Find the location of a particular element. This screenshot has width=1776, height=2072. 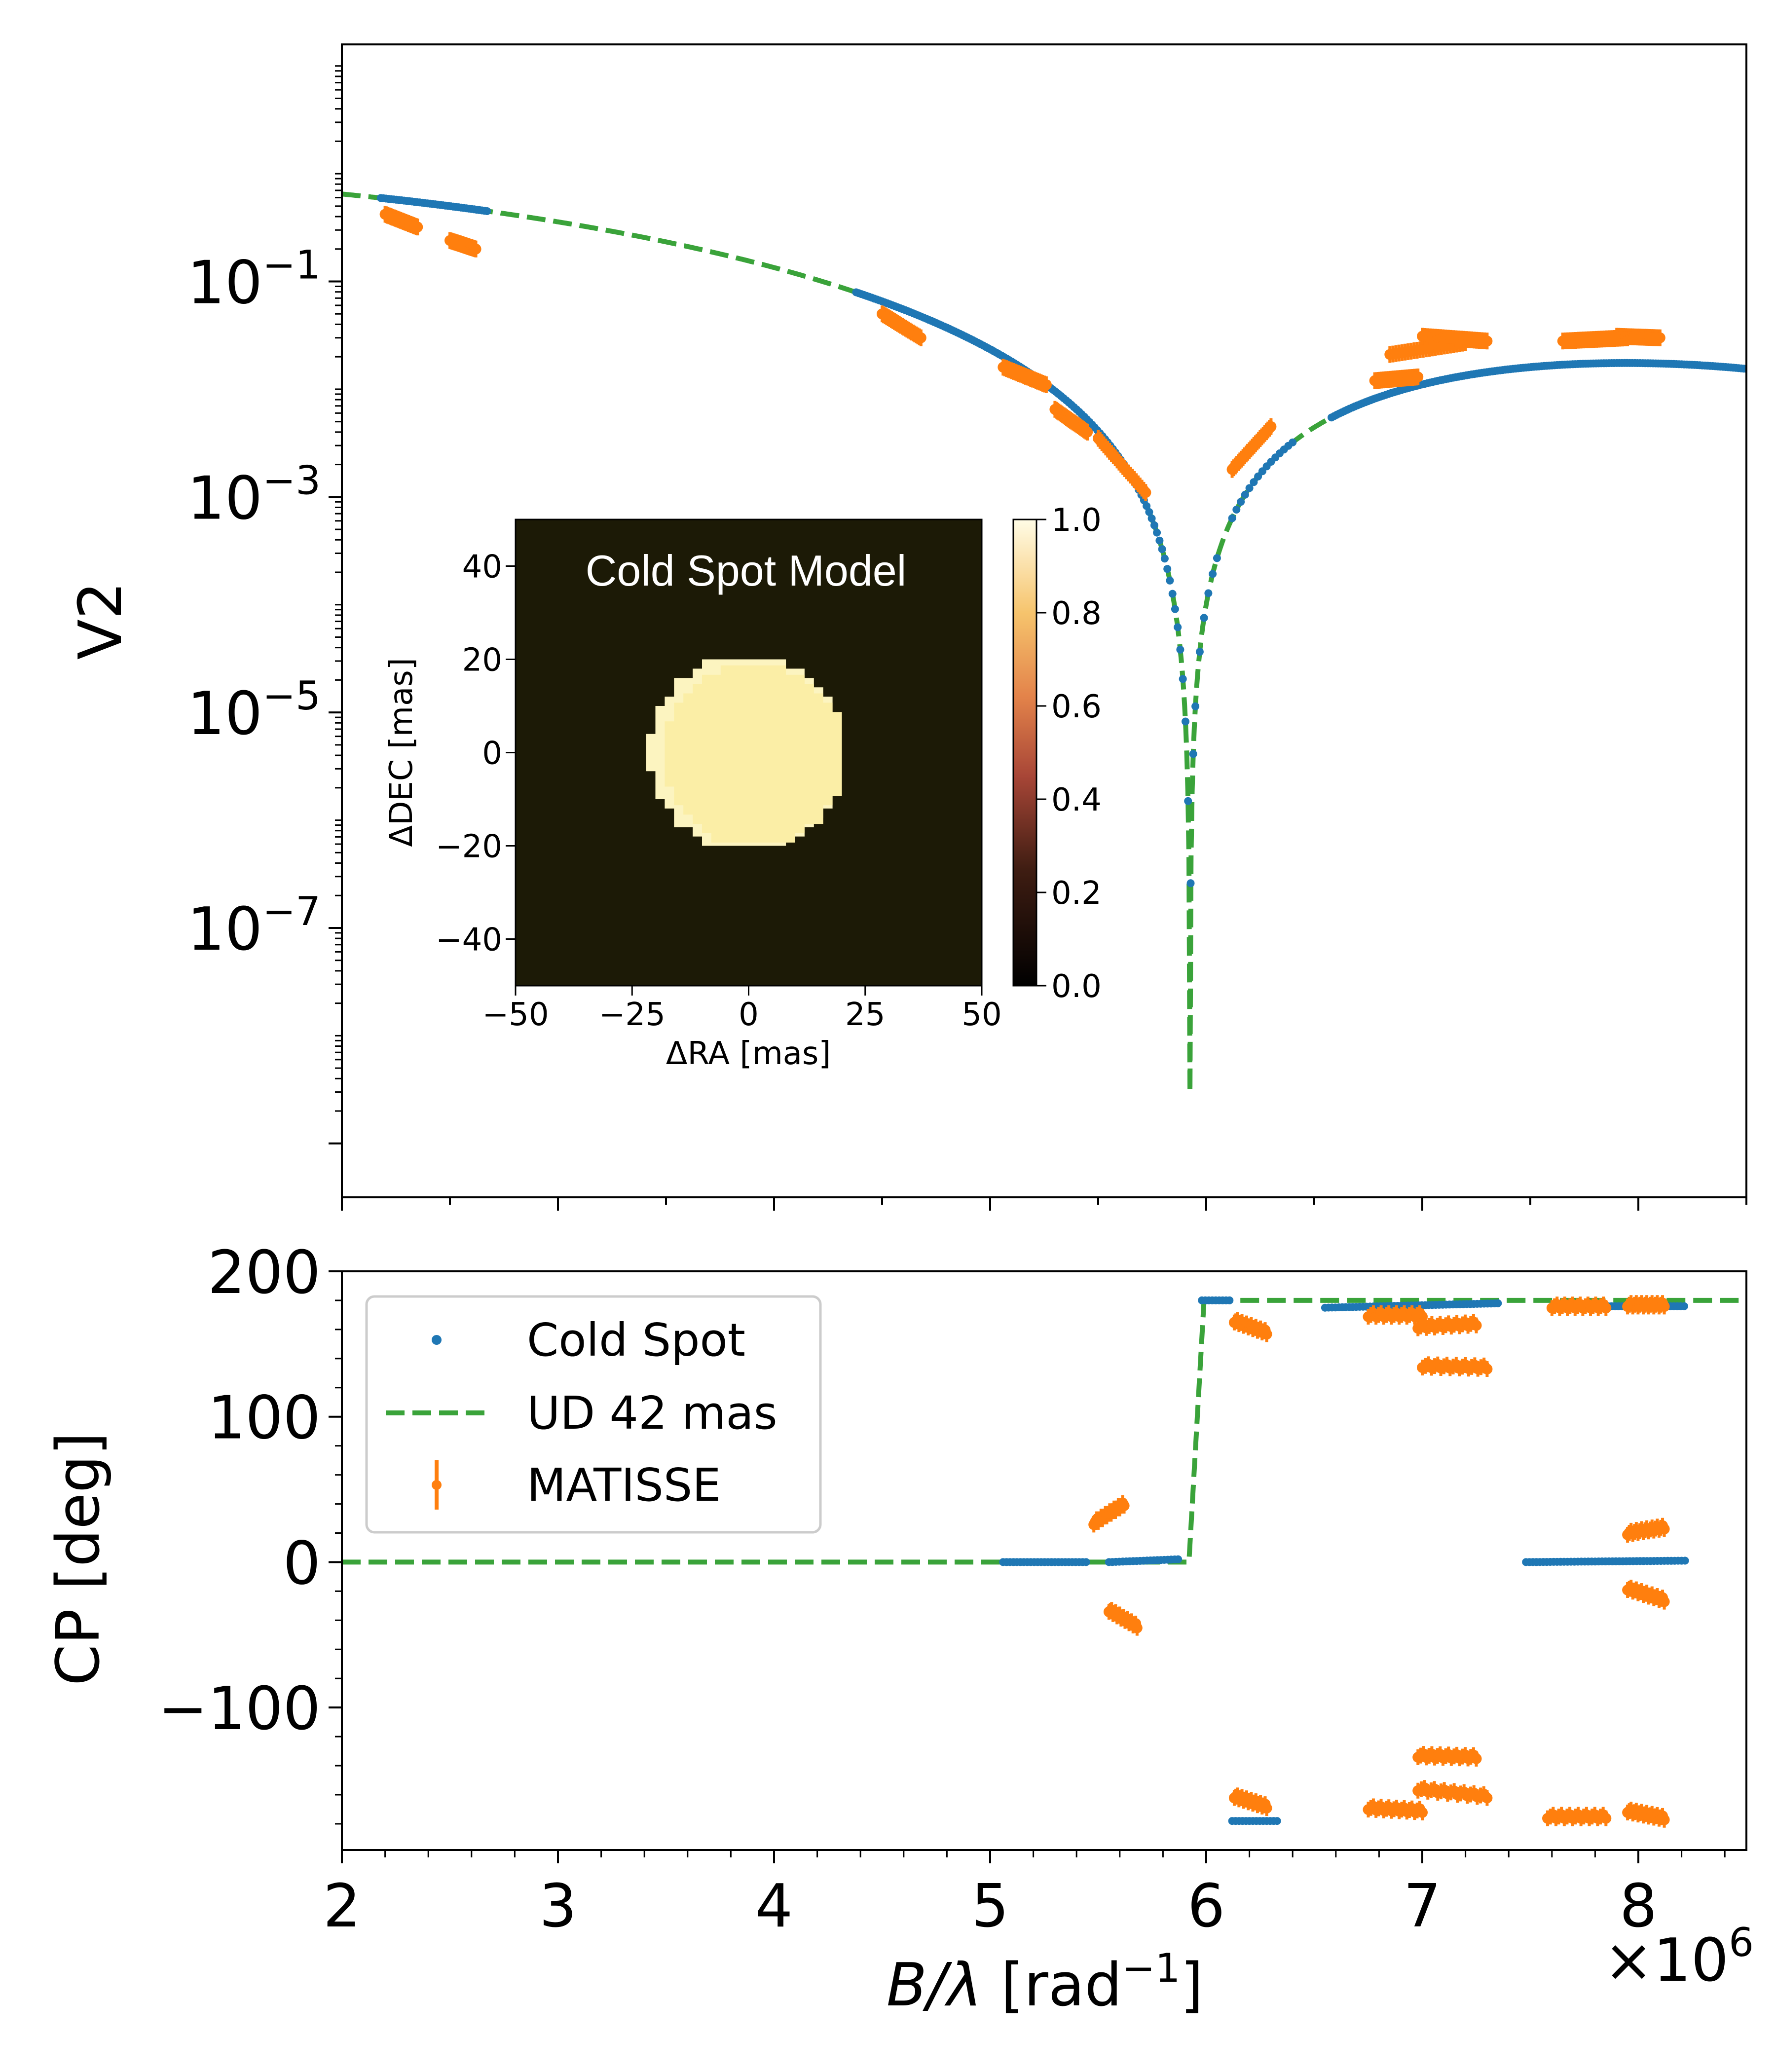

legend-label-matisse: MATISSE is located at coordinates (624, 1485).